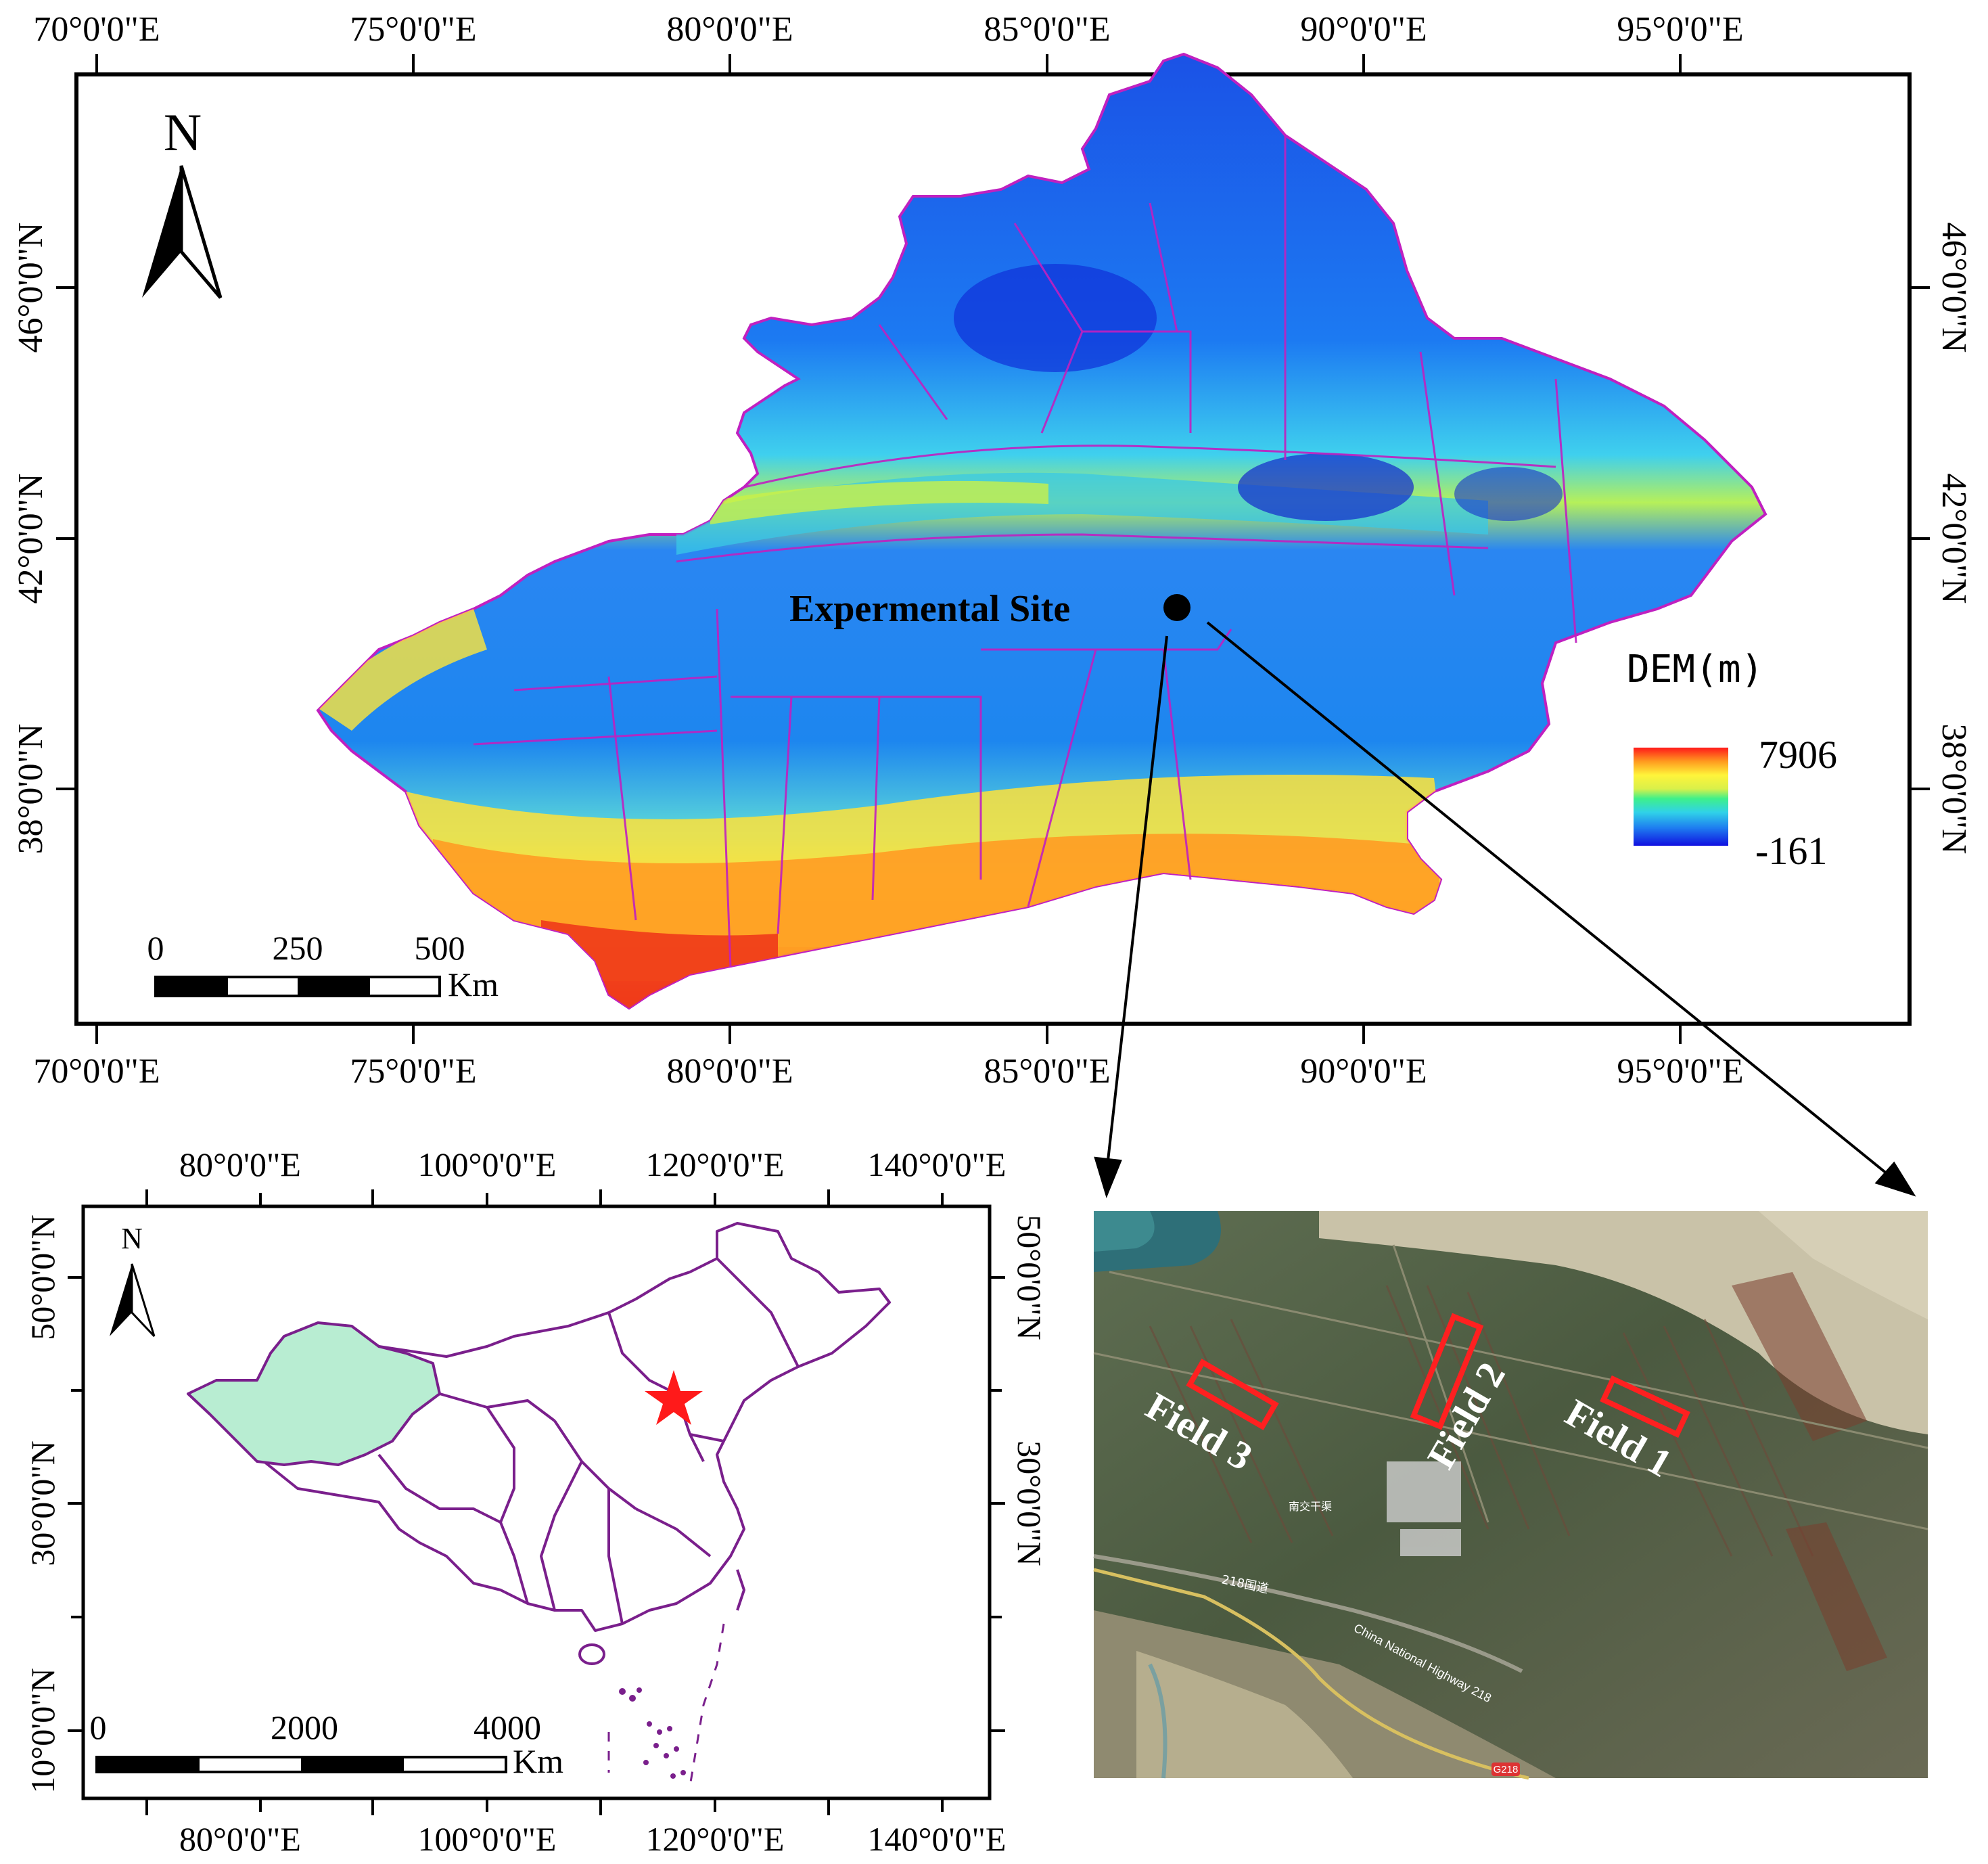 Image resolution: width=1988 pixels, height=1864 pixels. I want to click on china-scale-bar: 0 2000 4000 Km, so click(327, 1744).